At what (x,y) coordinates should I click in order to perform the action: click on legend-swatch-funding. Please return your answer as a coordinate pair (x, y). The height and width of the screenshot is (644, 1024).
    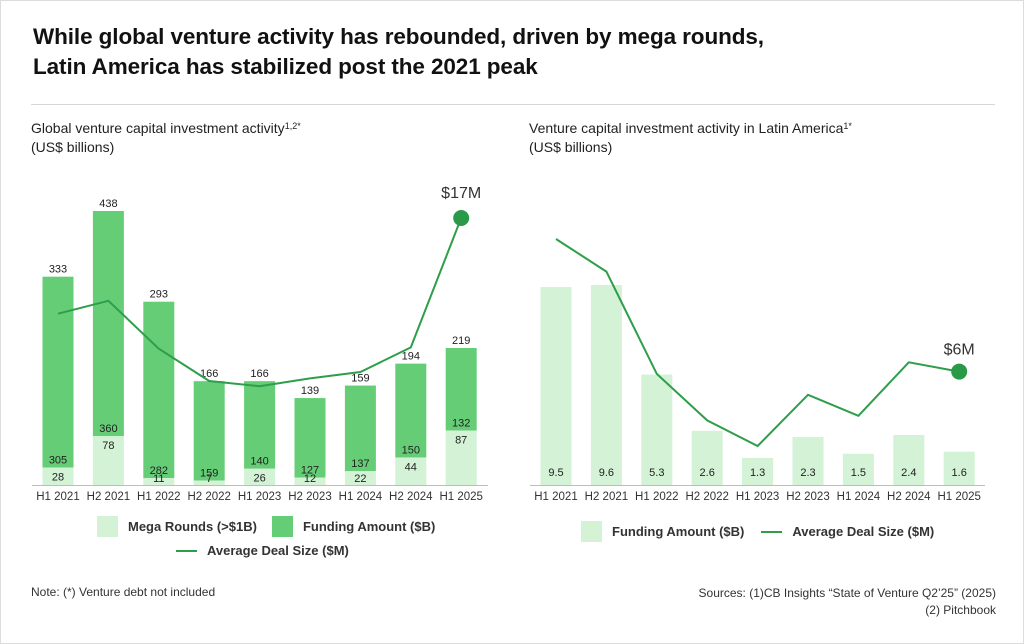
    Looking at the image, I should click on (282, 526).